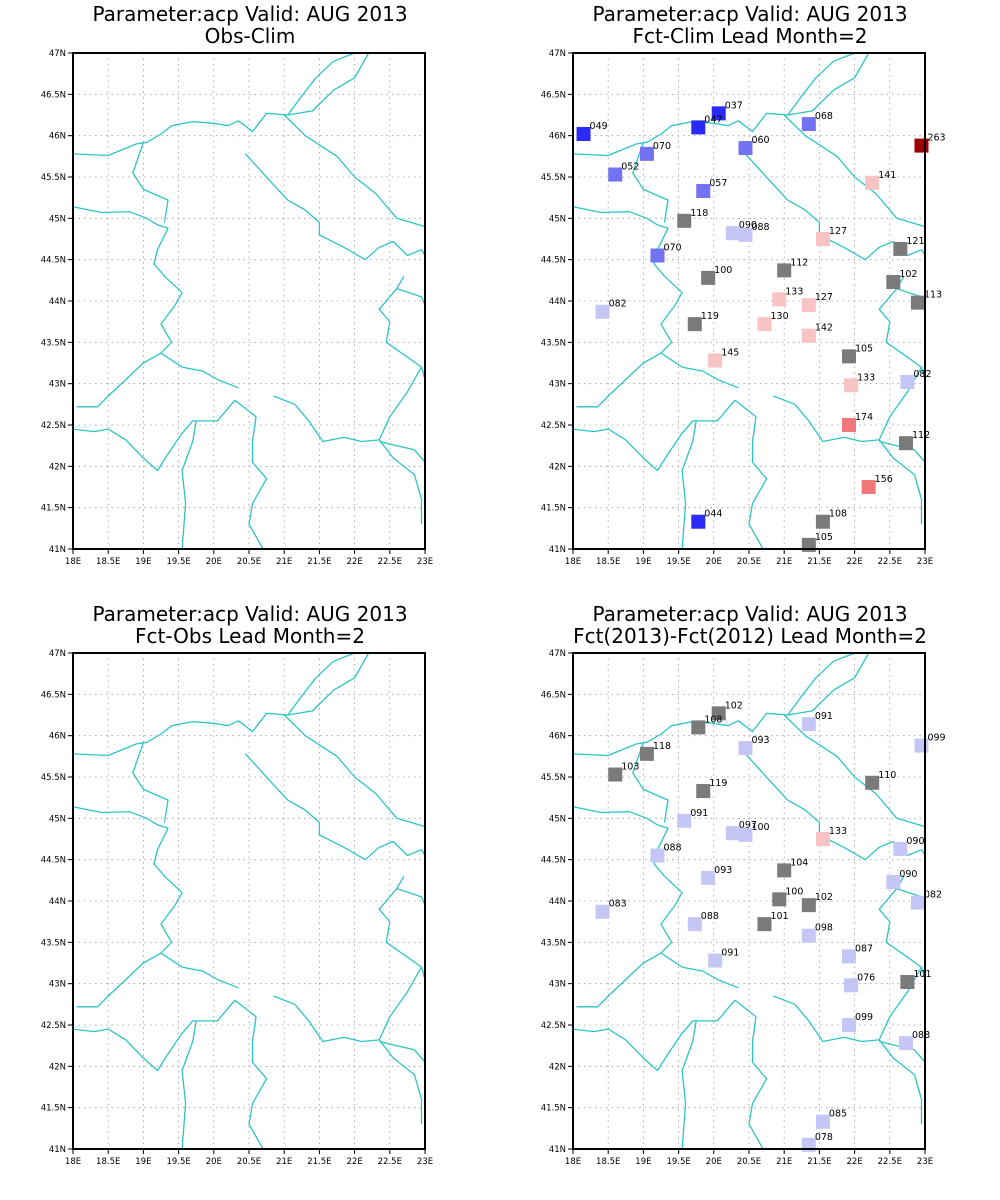 The height and width of the screenshot is (1200, 1000). Describe the element at coordinates (890, 562) in the screenshot. I see `x-tick-label: 22.5E` at that location.